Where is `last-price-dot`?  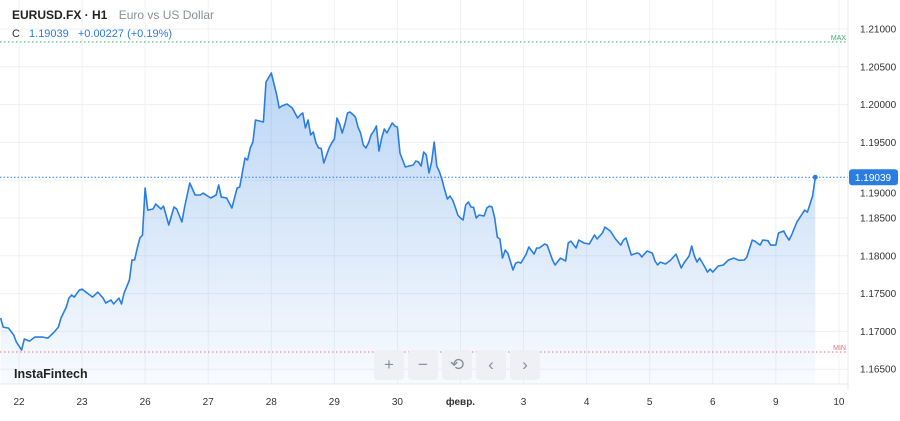
last-price-dot is located at coordinates (815, 177).